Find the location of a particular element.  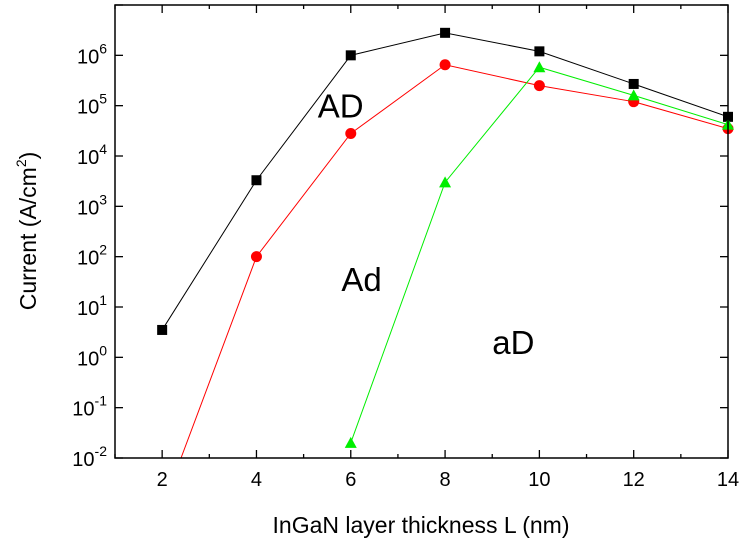

x-tick-label: 6 is located at coordinates (350, 480).